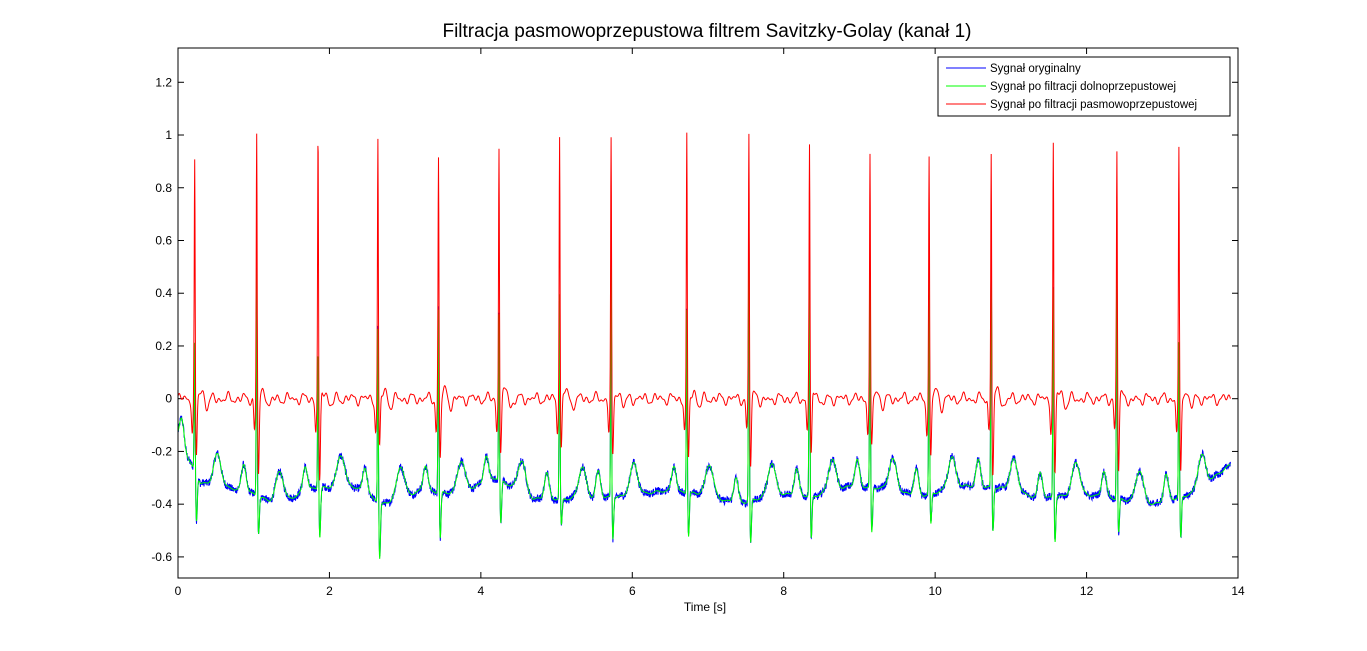  Describe the element at coordinates (783, 591) in the screenshot. I see `x-tick-label: 8` at that location.